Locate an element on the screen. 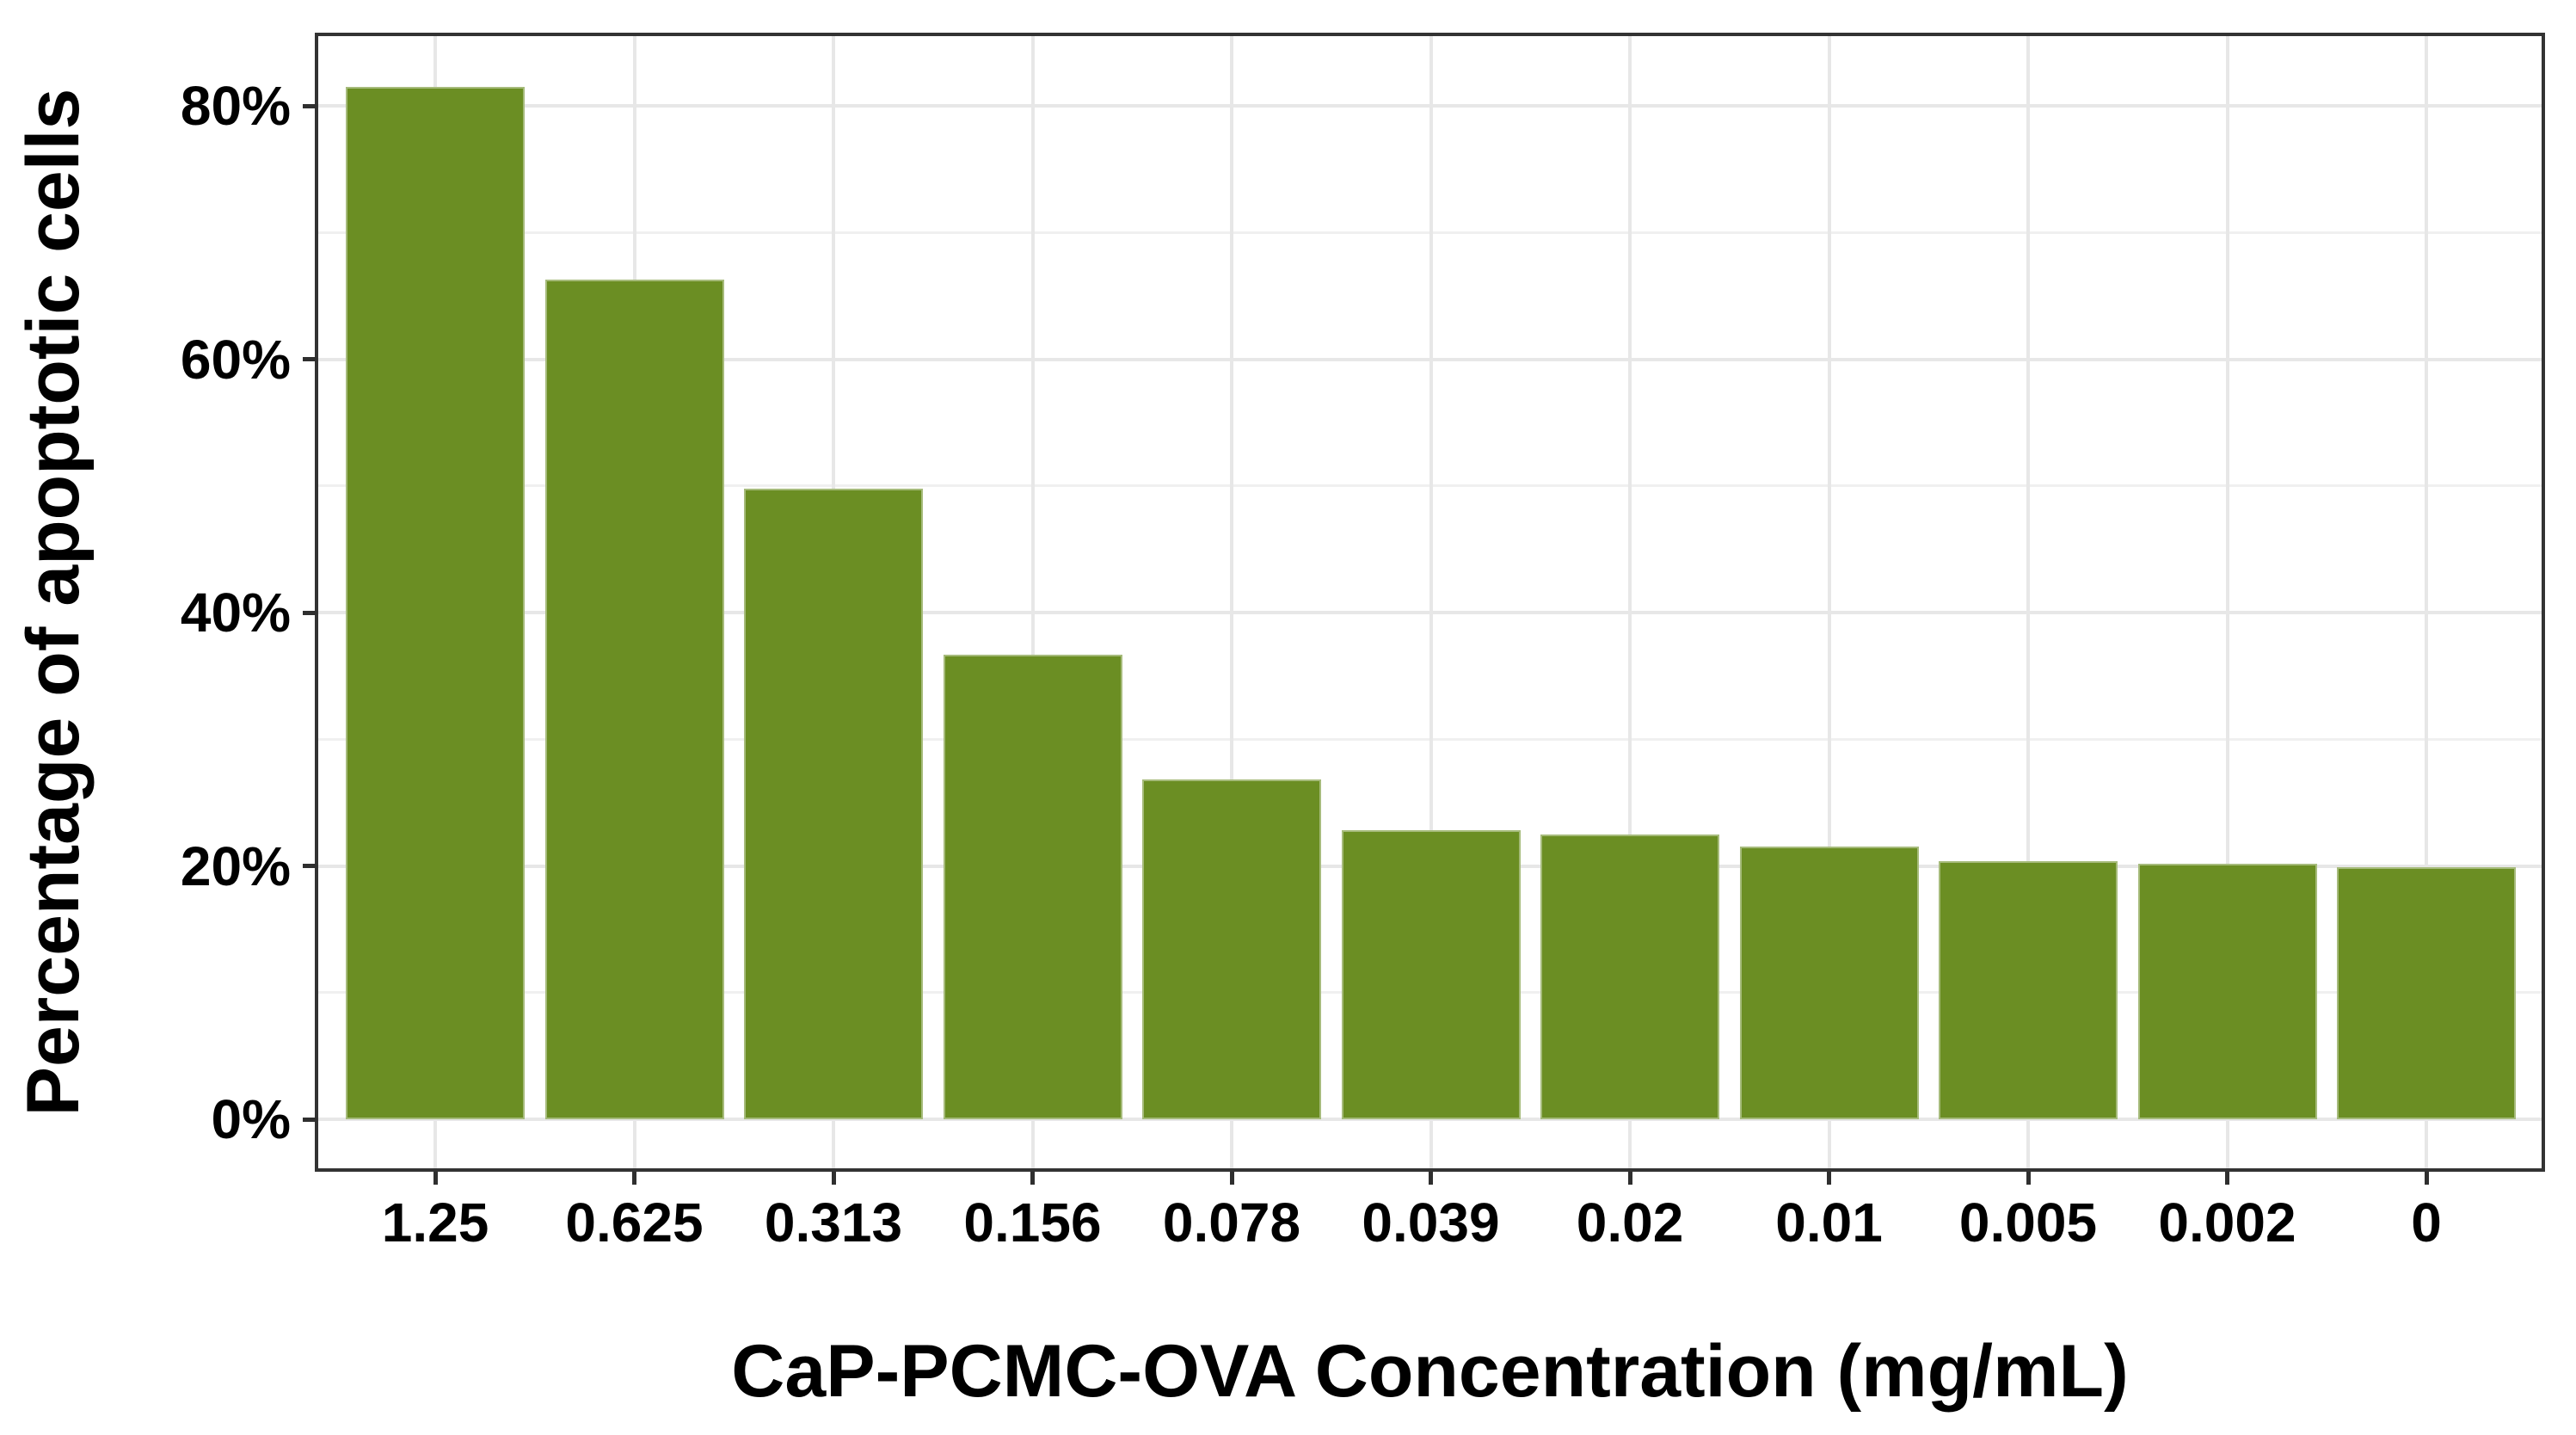  x-tick-label-0.156: 0.156 is located at coordinates (1032, 1222).